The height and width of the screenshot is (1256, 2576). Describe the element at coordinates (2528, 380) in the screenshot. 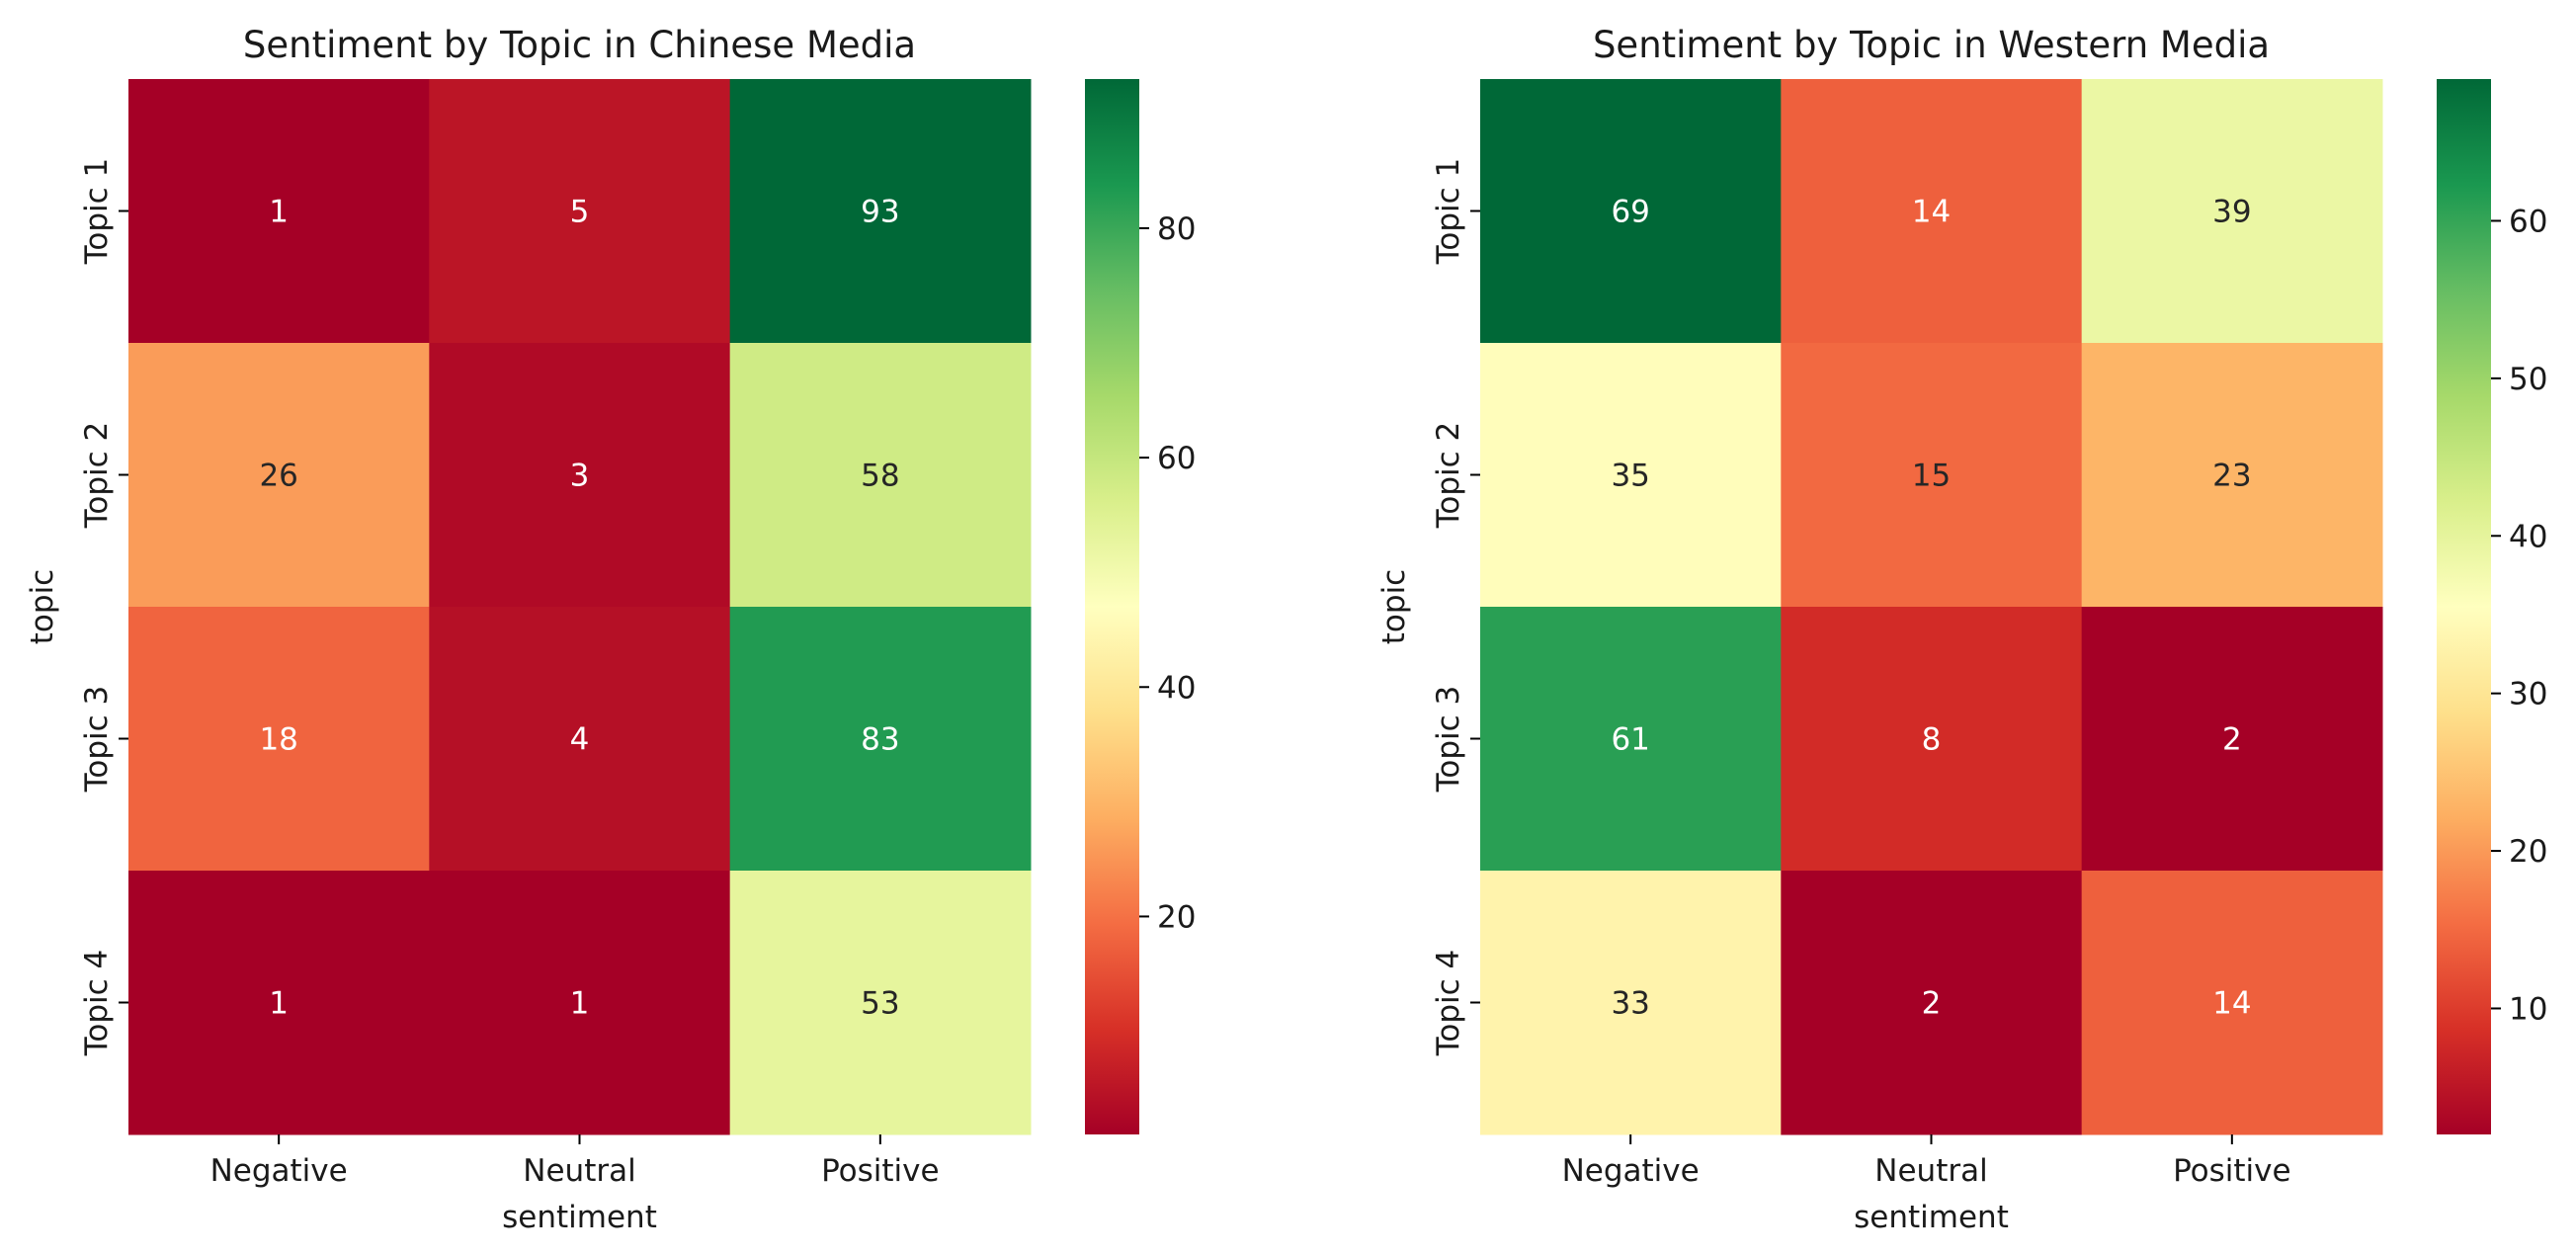

I see `colorbar-tick-label: 50` at that location.